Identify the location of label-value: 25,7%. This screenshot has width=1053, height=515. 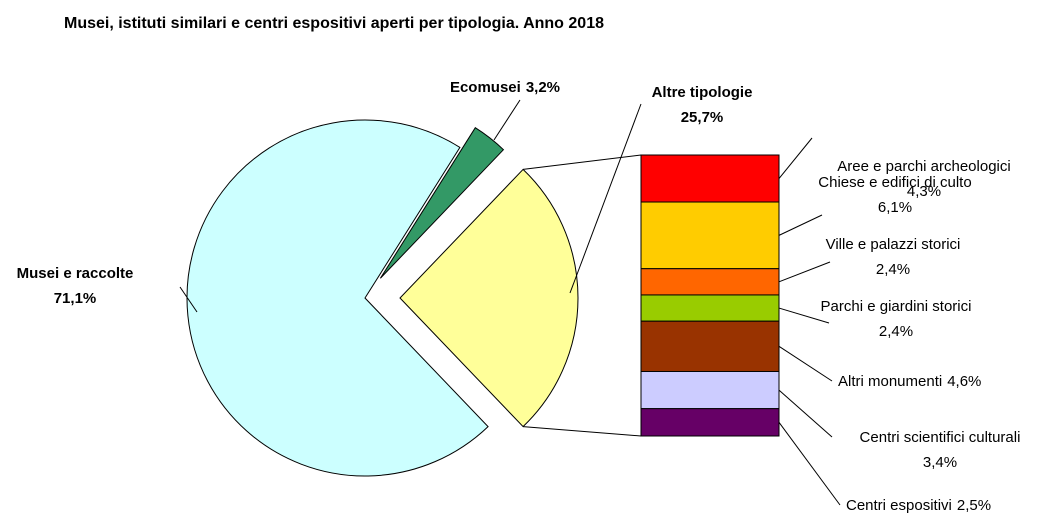
(702, 117).